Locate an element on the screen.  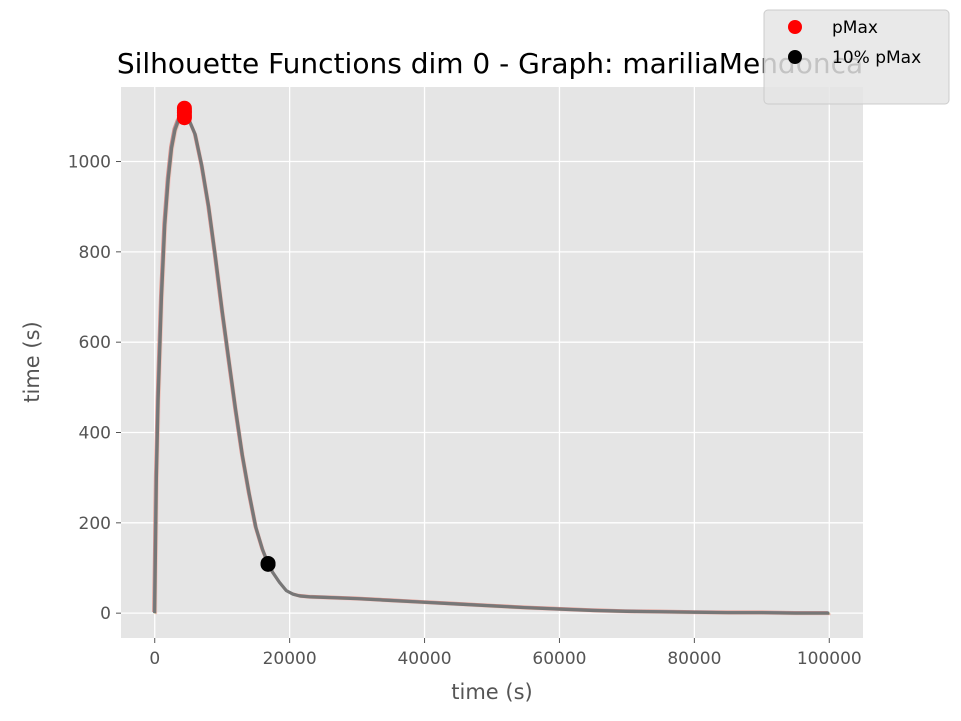
y-axis-label: time (s) is located at coordinates (32, 361).